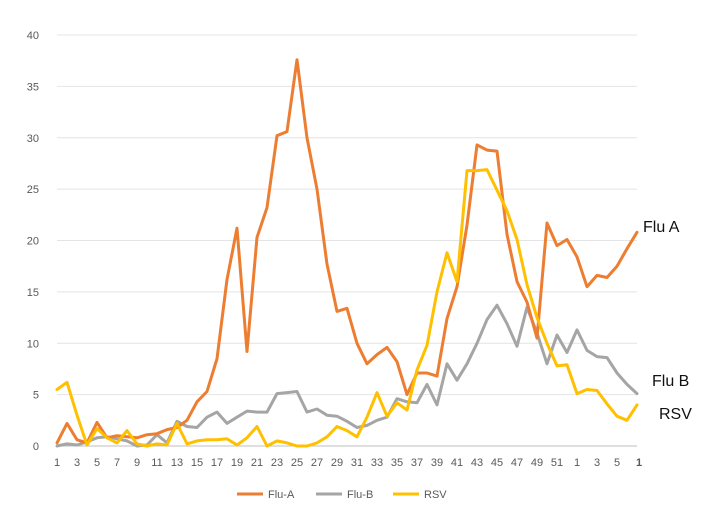  I want to click on y-tick-label: 5, so click(36, 396).